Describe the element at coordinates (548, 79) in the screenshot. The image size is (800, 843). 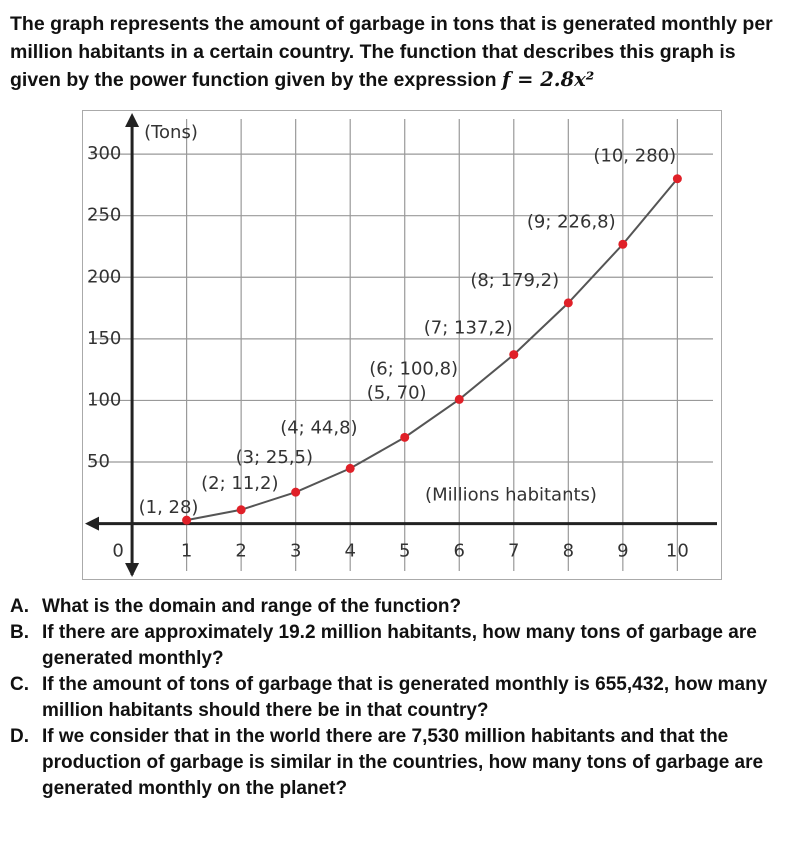
I see `formula: f = 2.8x²` at that location.